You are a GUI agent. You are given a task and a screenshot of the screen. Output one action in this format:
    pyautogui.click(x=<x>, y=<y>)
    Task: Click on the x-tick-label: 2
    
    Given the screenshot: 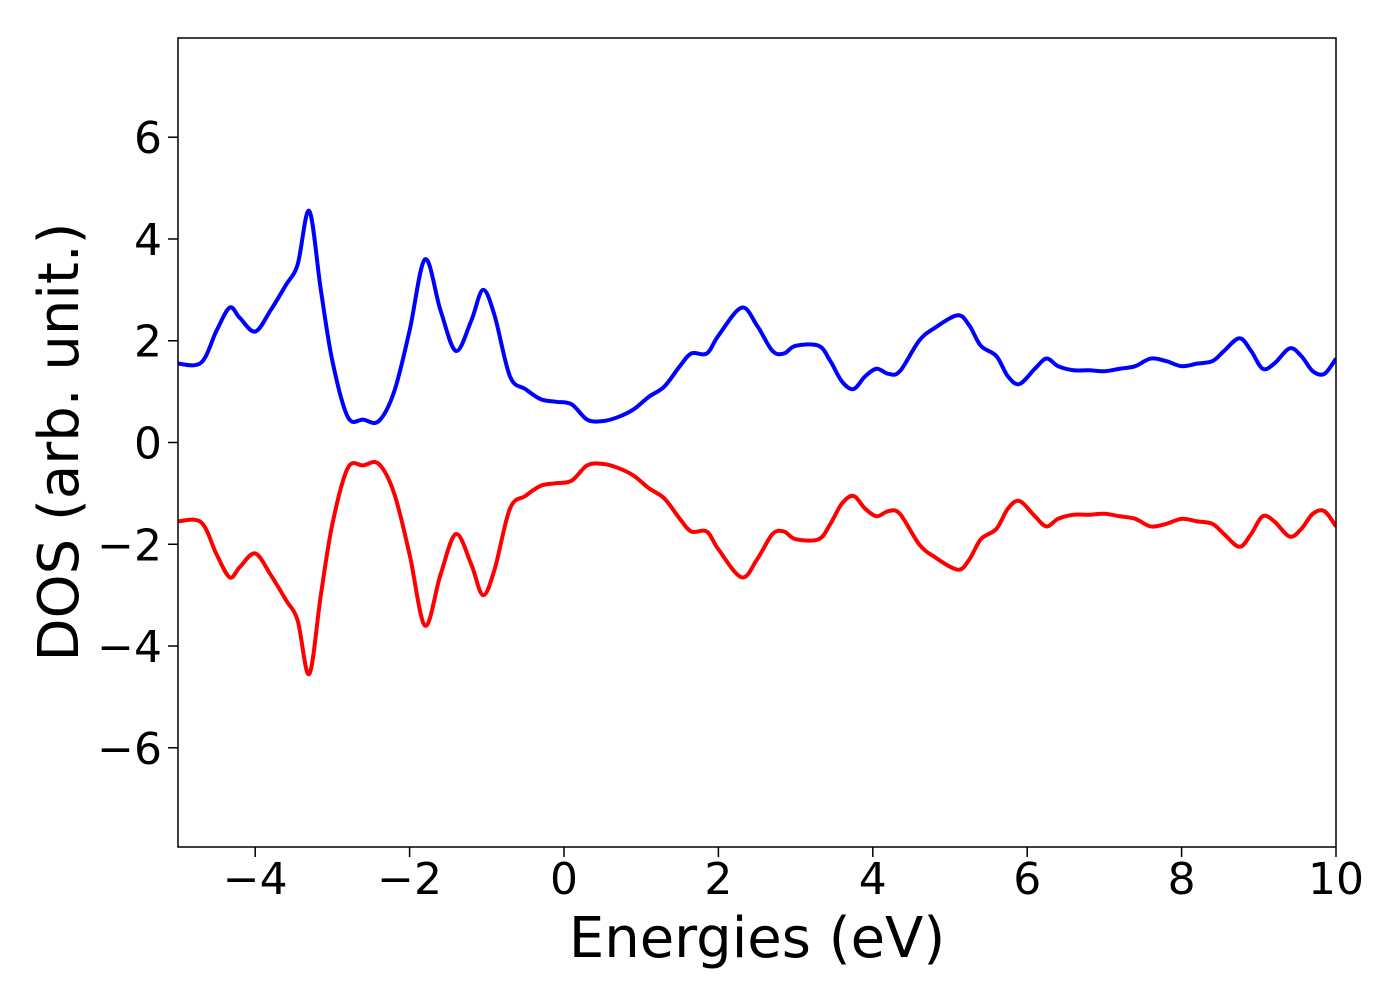 What is the action you would take?
    pyautogui.click(x=718, y=879)
    